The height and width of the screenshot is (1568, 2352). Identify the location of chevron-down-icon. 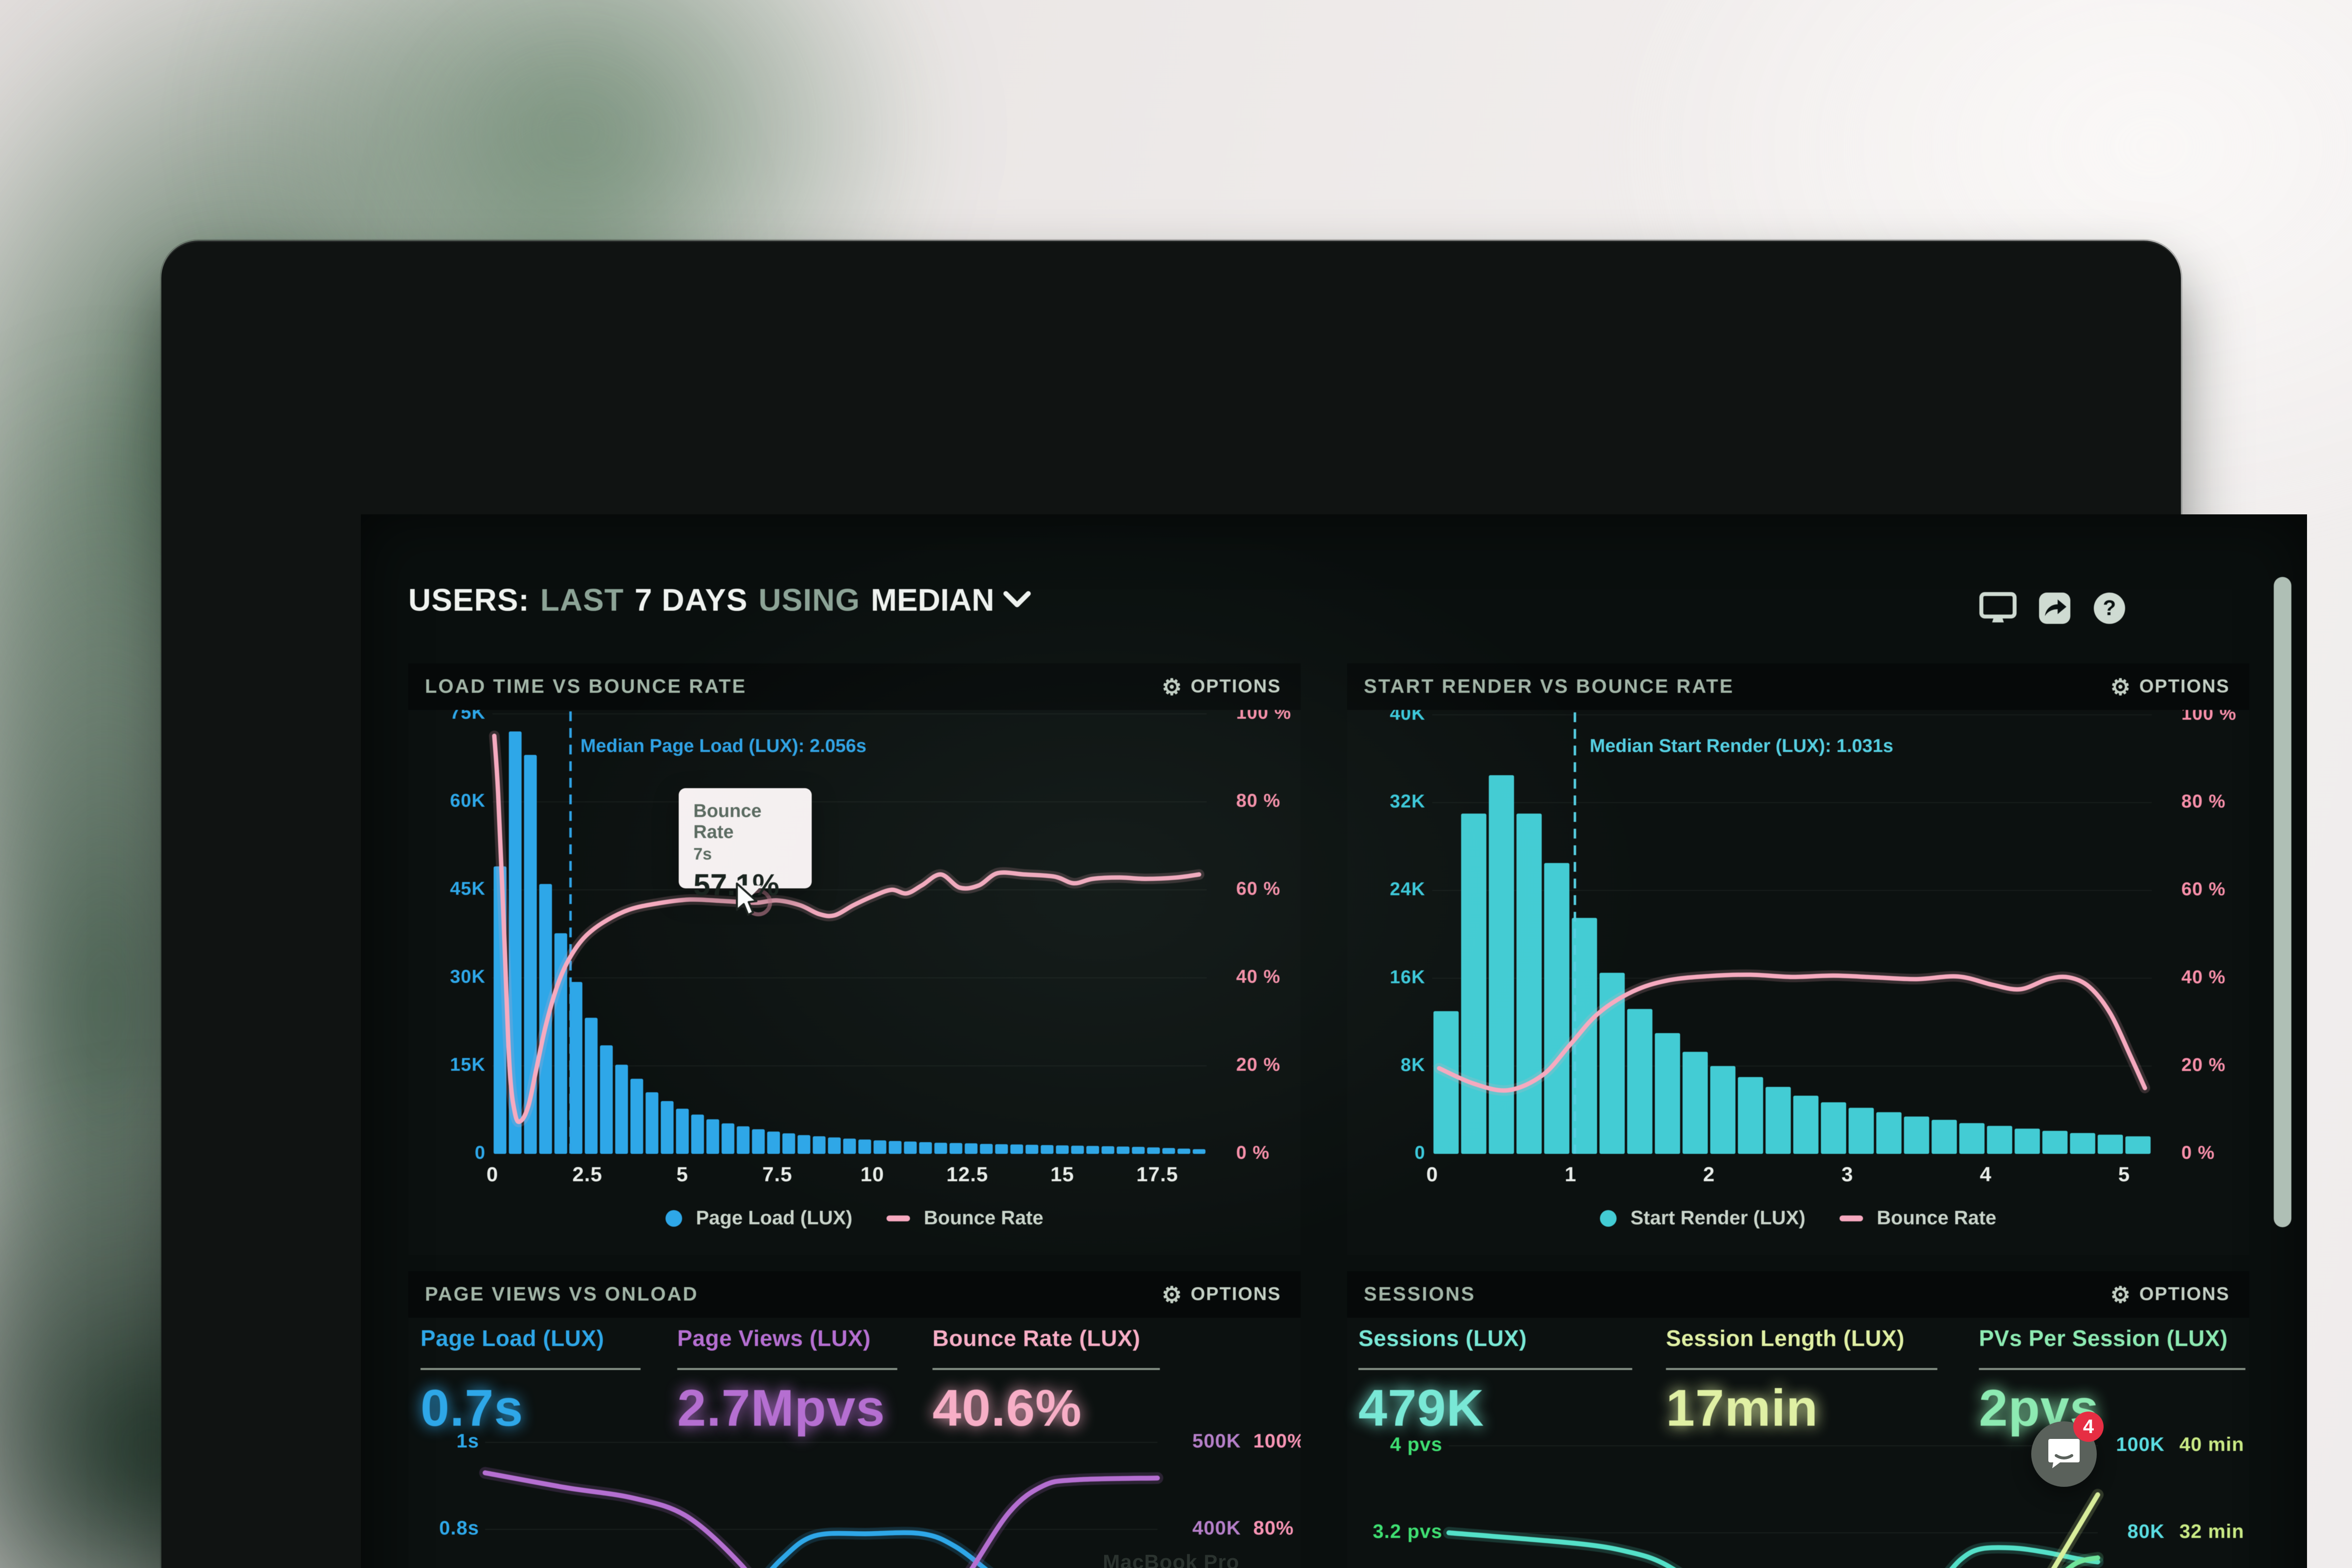
(1017, 599).